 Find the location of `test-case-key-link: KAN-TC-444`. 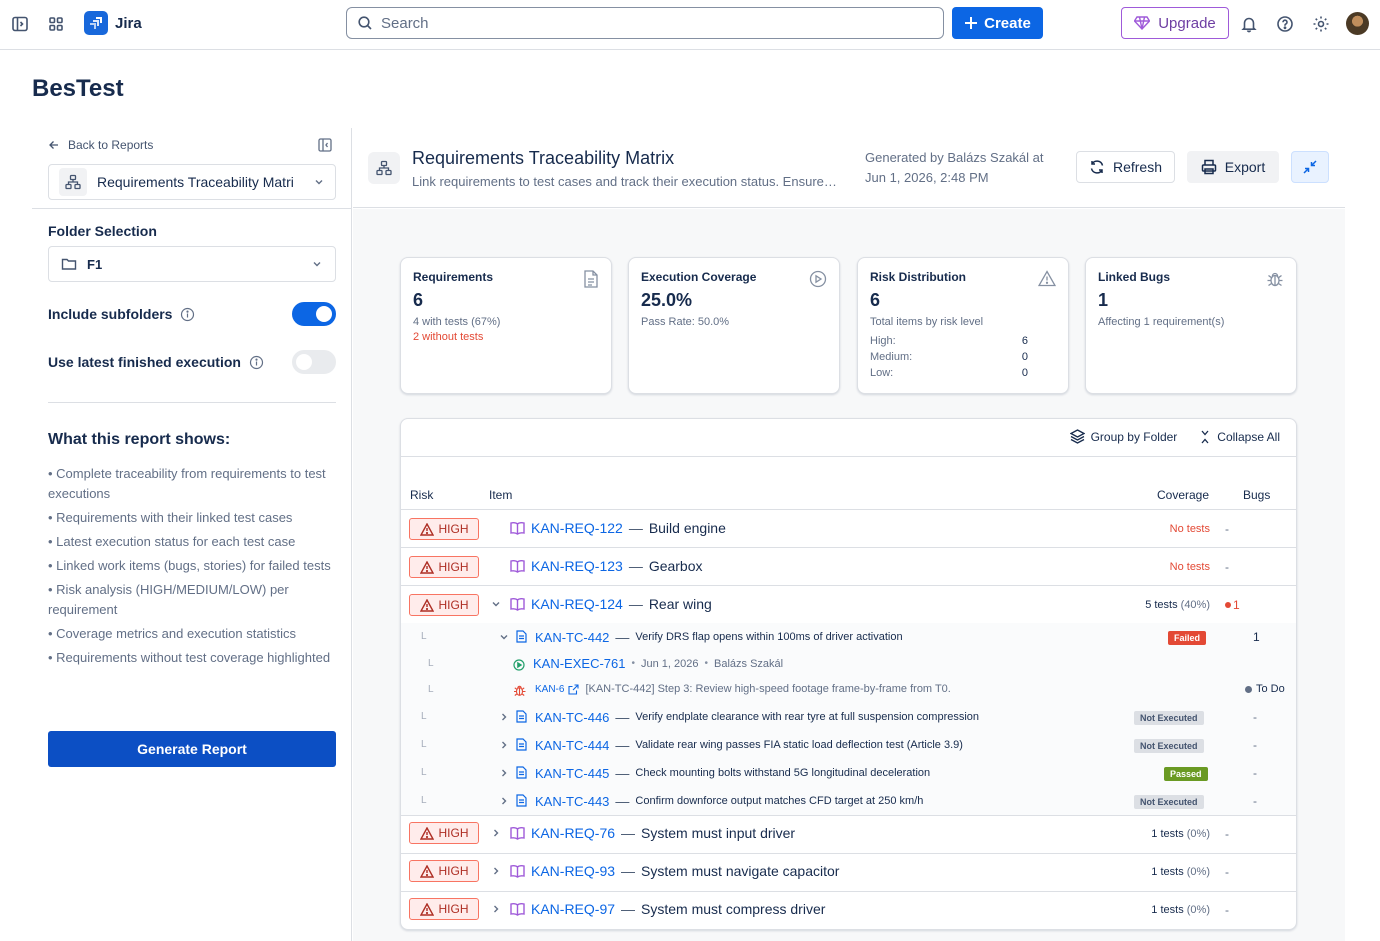

test-case-key-link: KAN-TC-444 is located at coordinates (572, 745).